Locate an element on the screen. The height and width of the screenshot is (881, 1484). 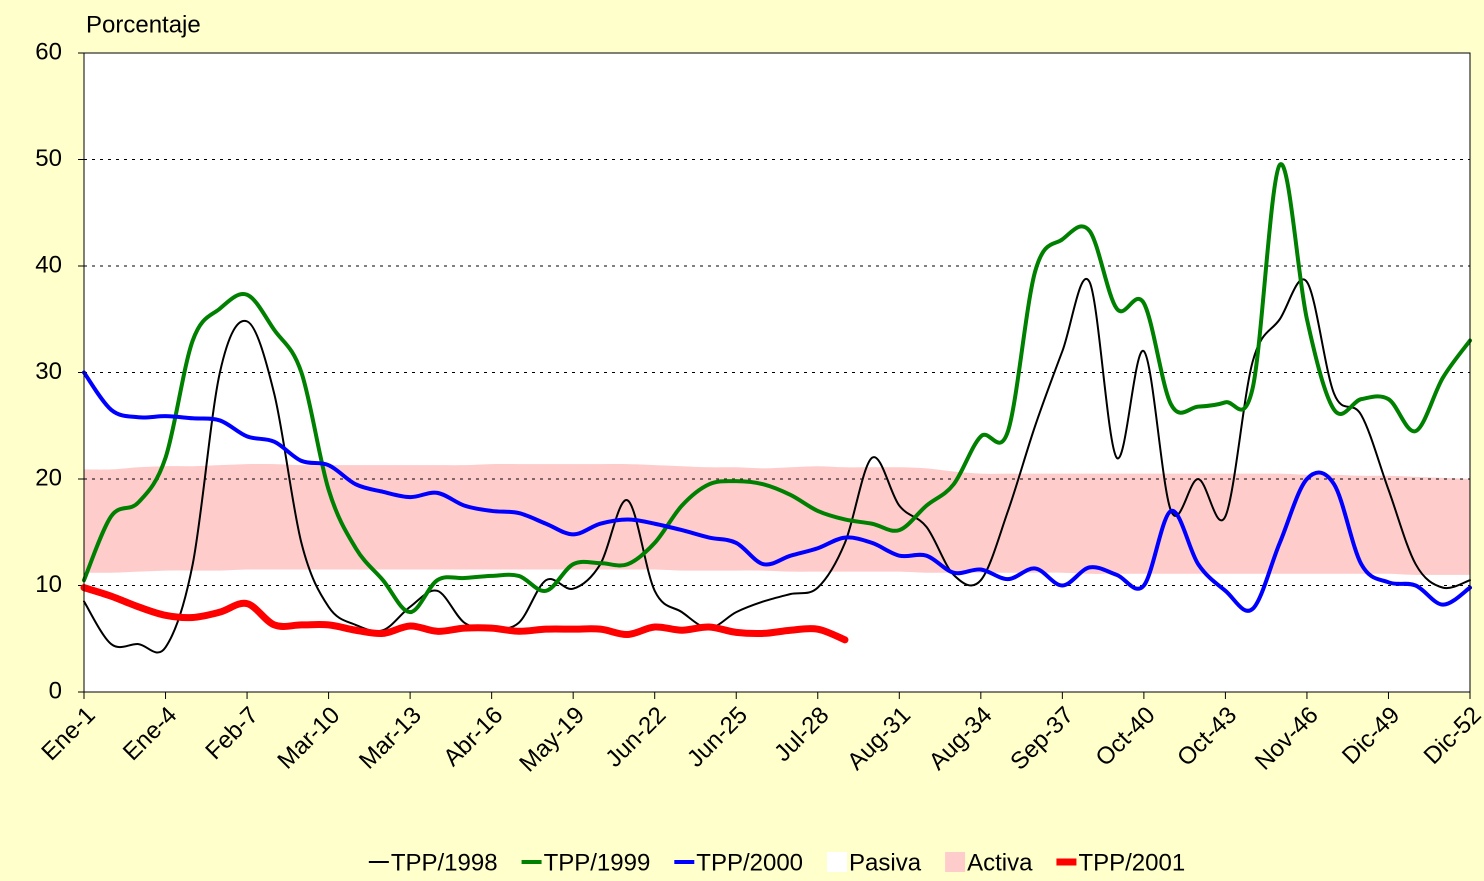
legend-label: TPP/1998 is located at coordinates (444, 862).